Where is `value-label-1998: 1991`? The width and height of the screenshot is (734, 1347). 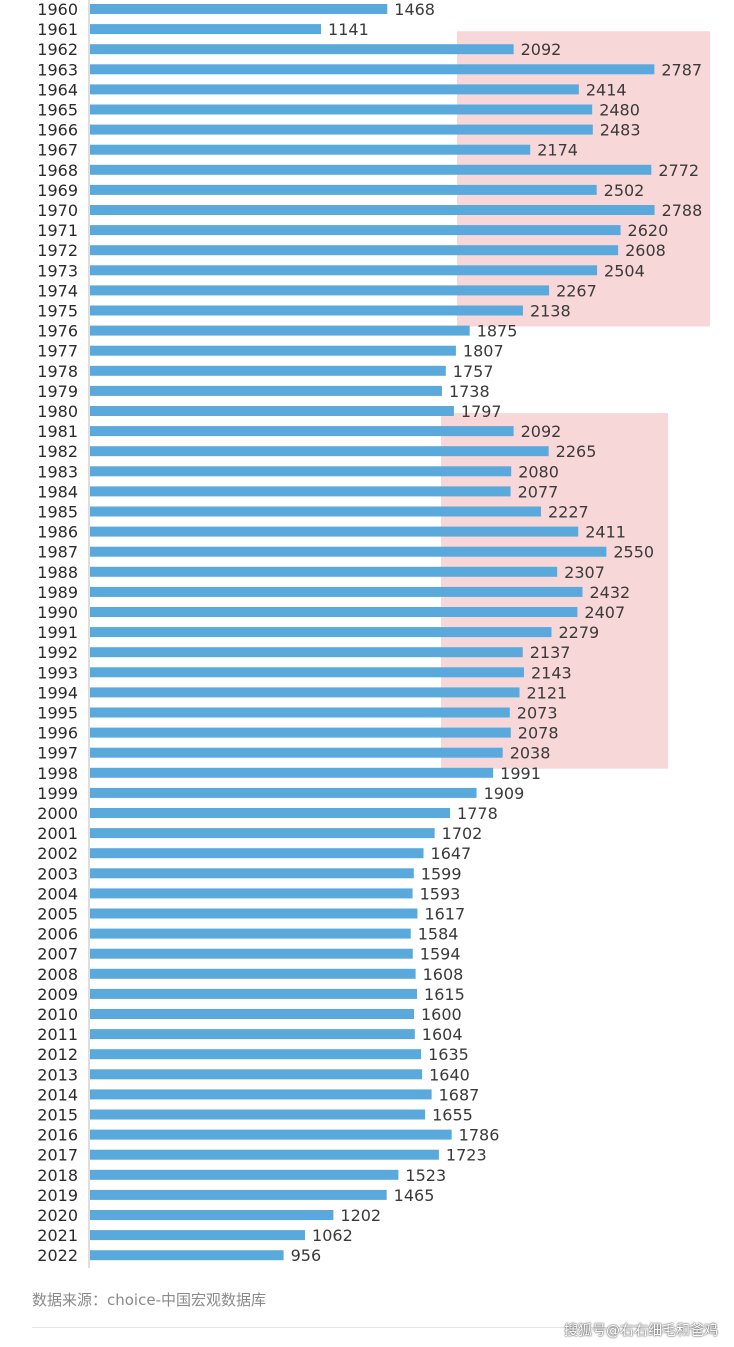 value-label-1998: 1991 is located at coordinates (520, 773).